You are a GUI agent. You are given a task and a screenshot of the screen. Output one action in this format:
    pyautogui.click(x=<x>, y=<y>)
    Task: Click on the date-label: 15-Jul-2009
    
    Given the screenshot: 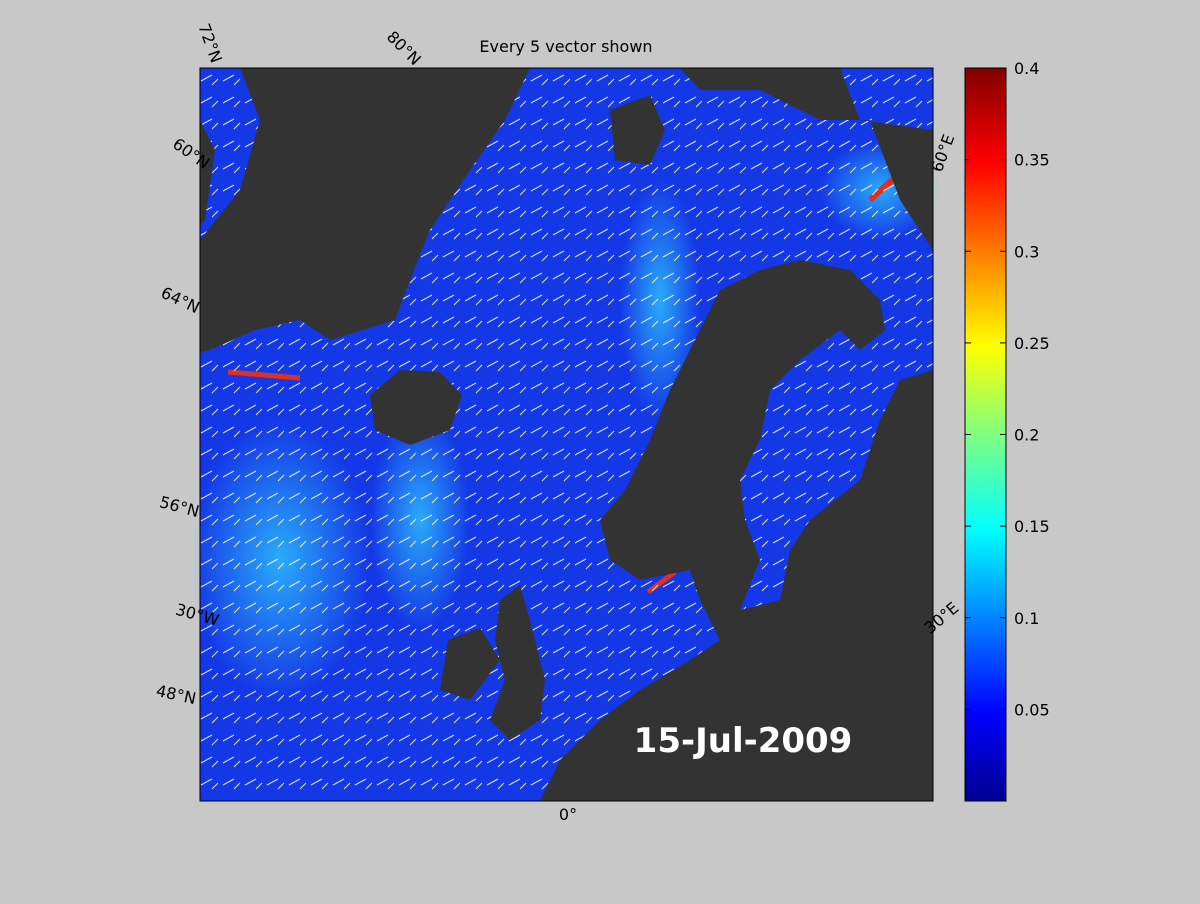 What is the action you would take?
    pyautogui.click(x=743, y=741)
    